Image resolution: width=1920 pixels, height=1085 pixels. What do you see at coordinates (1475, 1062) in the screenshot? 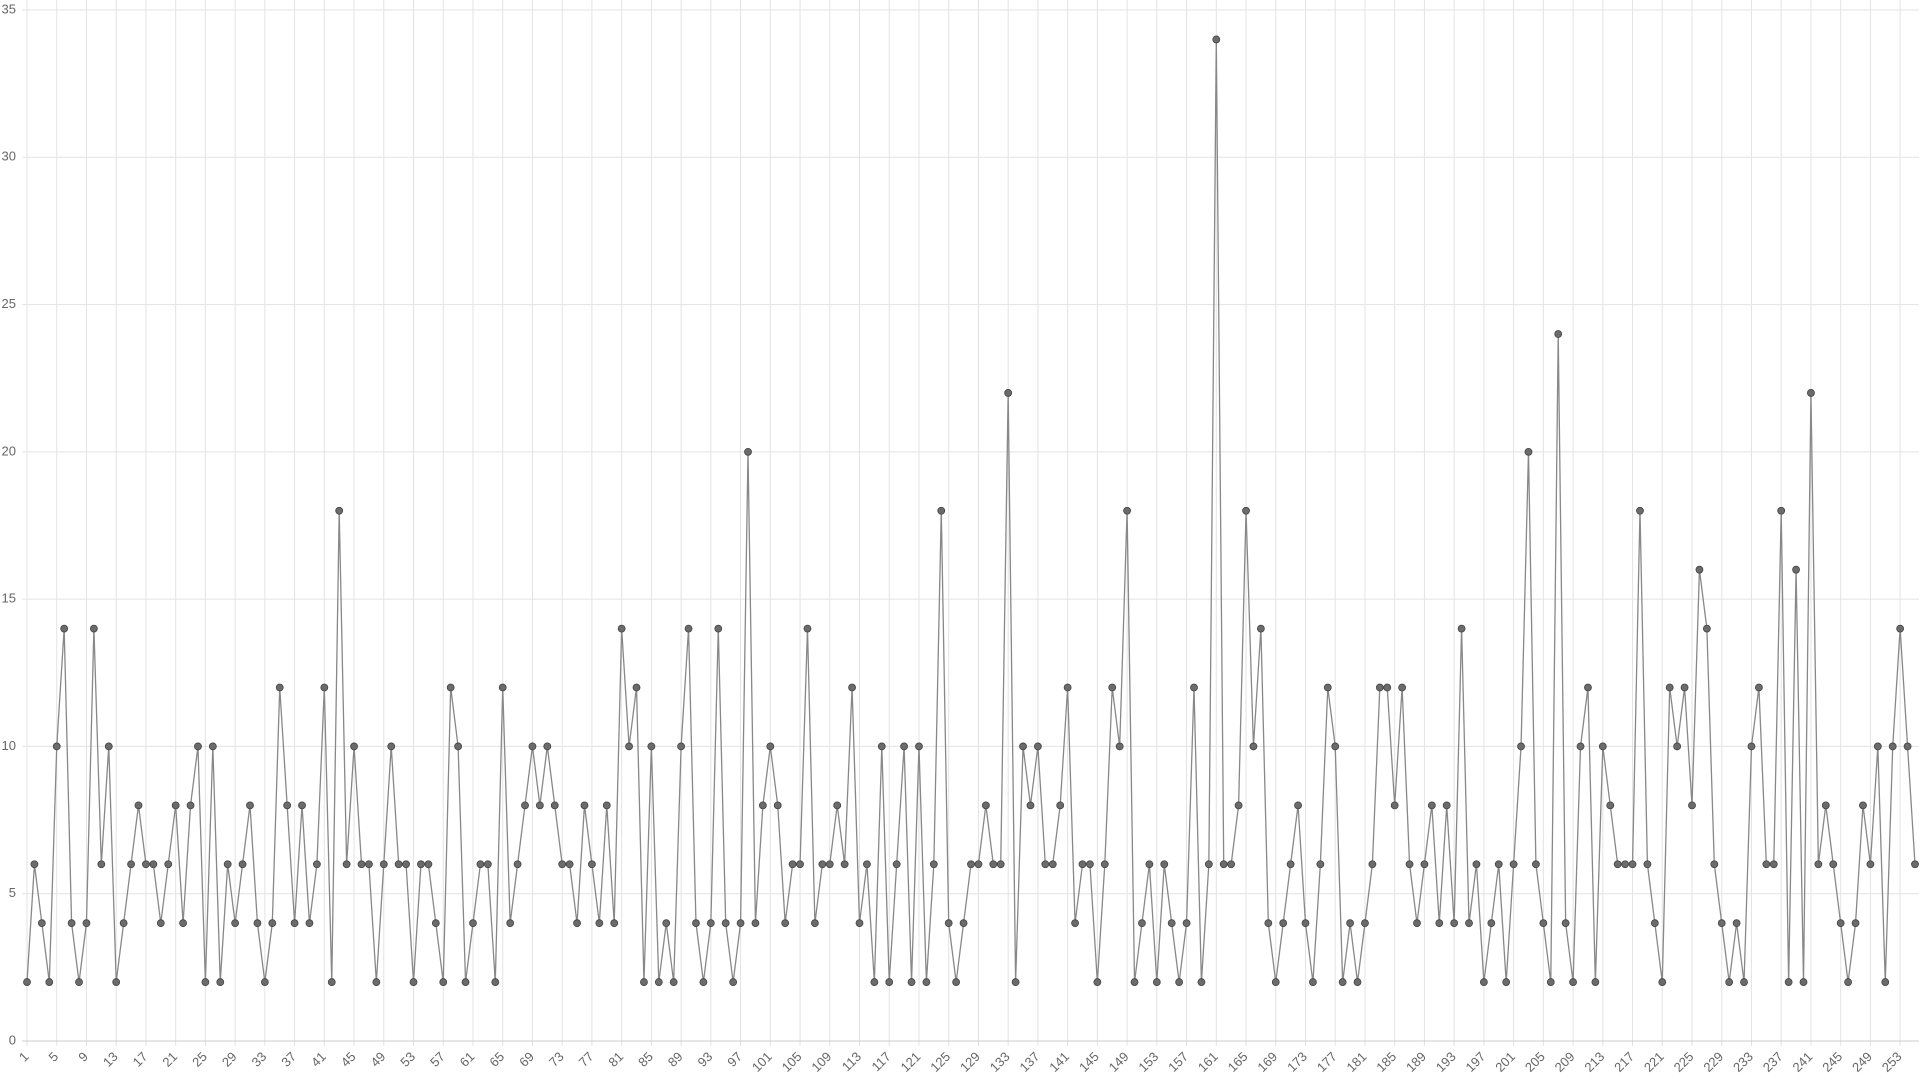
I see `x-tick-label: 197` at bounding box center [1475, 1062].